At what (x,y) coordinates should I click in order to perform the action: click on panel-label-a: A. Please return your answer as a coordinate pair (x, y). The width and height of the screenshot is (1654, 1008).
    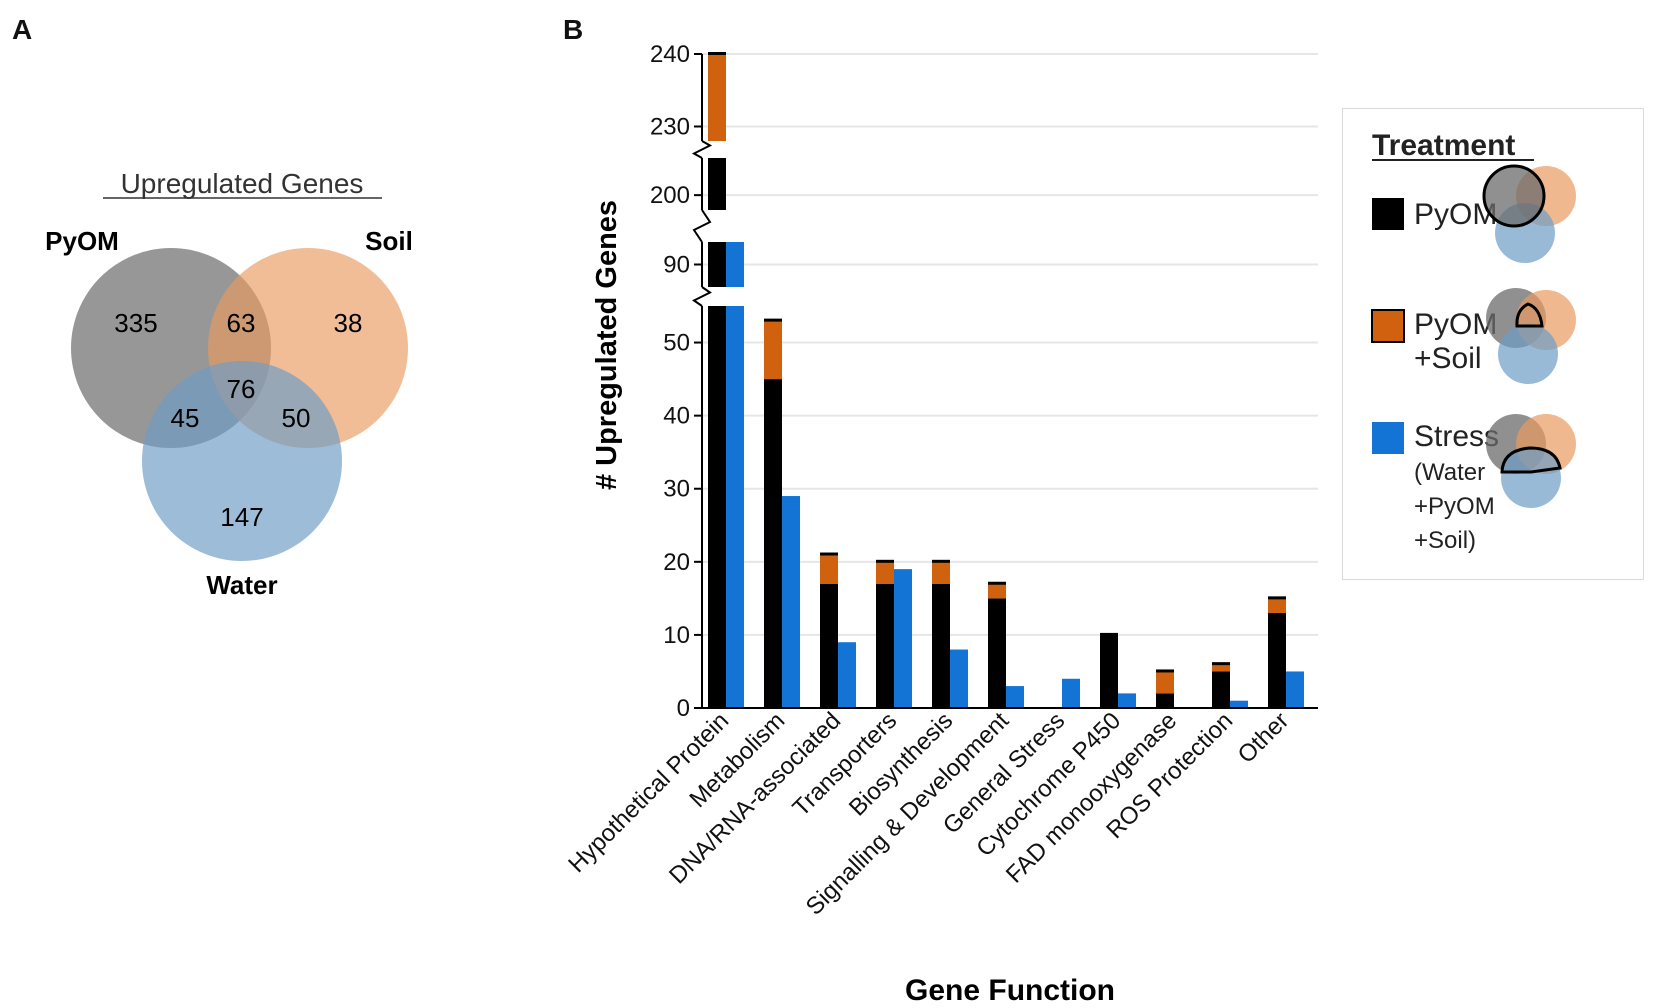
    Looking at the image, I should click on (22, 29).